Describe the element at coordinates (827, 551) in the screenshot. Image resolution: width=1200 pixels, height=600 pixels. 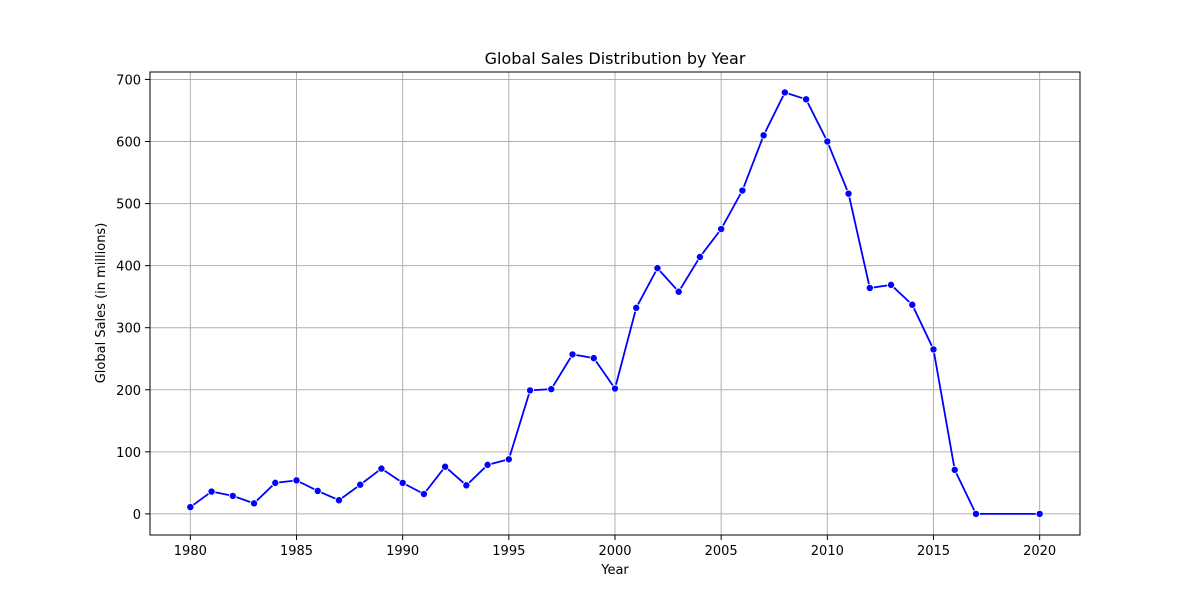
I see `x-tick-label: 2010` at that location.